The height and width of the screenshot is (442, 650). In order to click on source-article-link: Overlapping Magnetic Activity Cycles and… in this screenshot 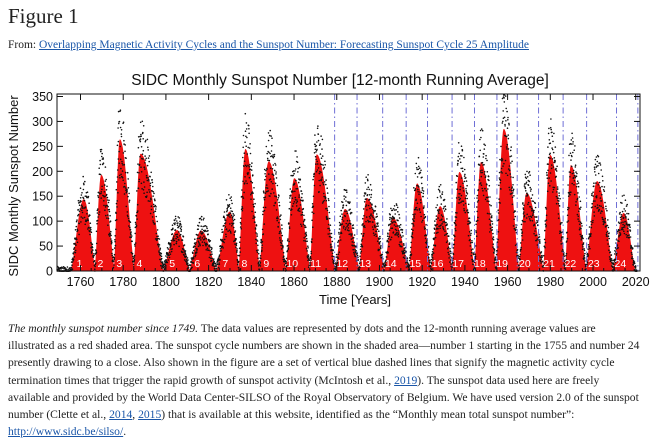, I will do `click(284, 45)`.